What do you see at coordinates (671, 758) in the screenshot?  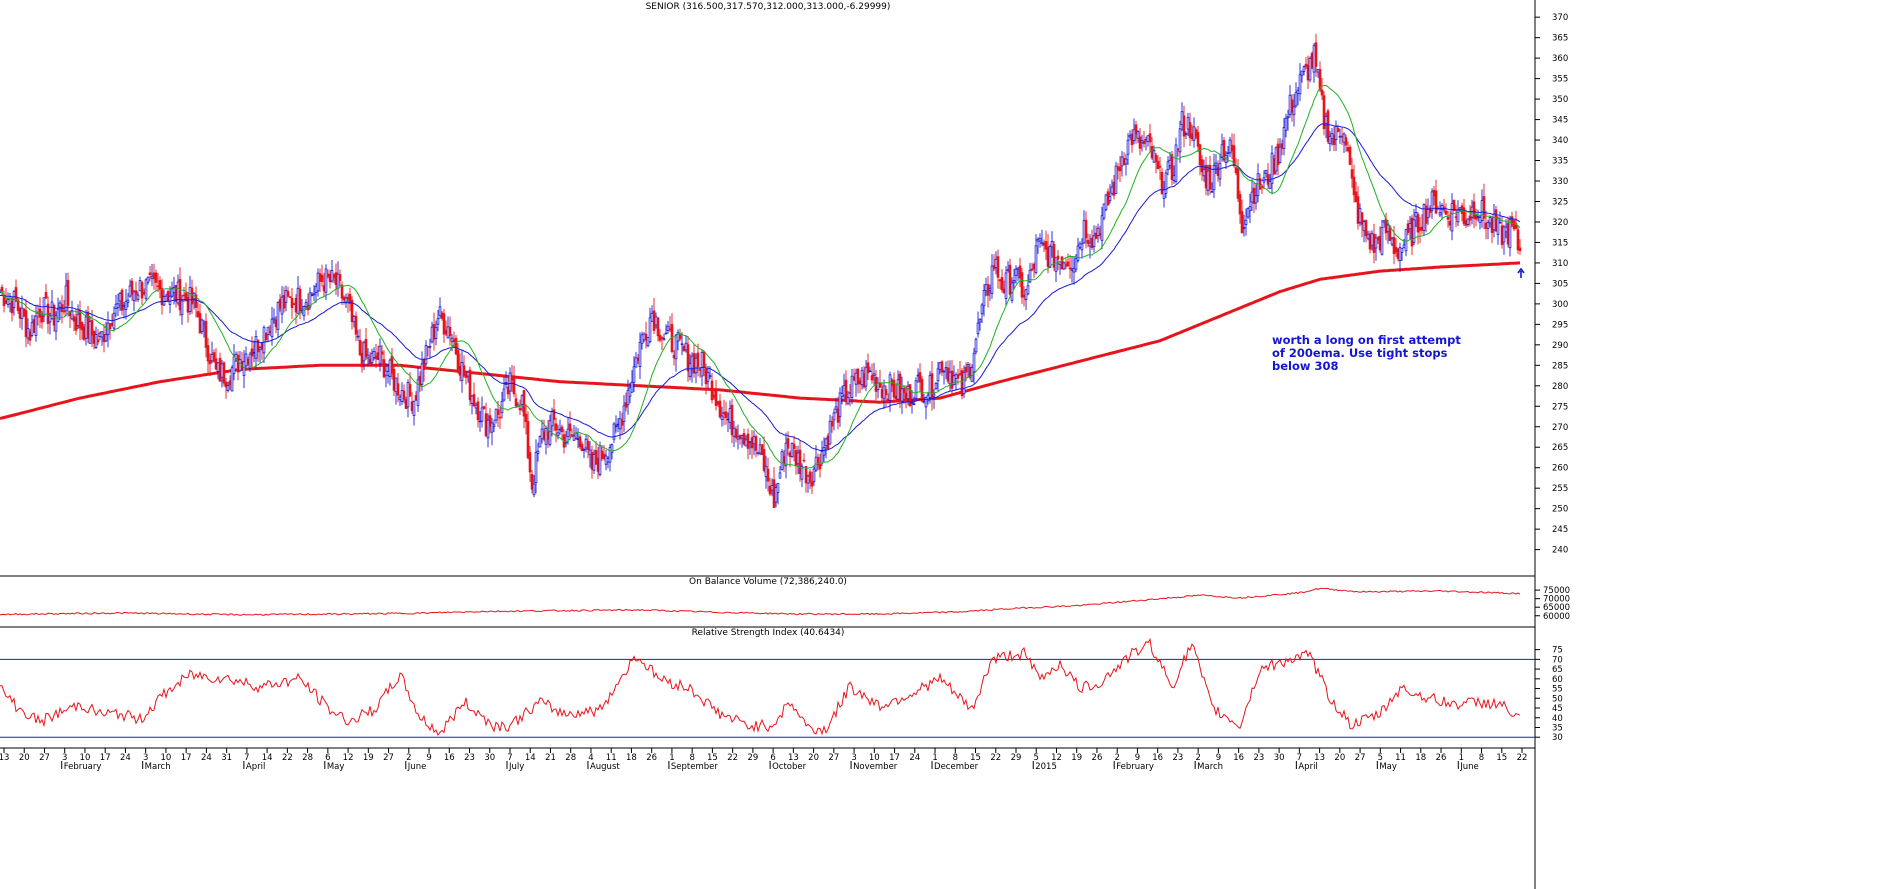 I see `x-day-label: 1` at bounding box center [671, 758].